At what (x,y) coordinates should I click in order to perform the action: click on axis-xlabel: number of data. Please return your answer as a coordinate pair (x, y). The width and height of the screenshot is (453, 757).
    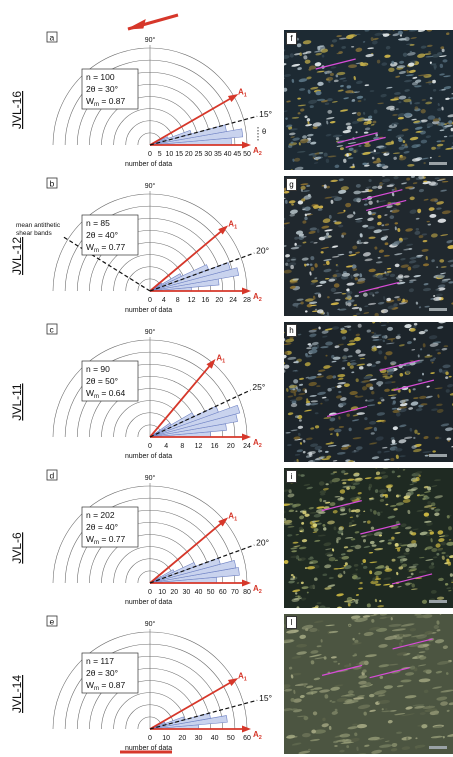
    Looking at the image, I should click on (148, 310).